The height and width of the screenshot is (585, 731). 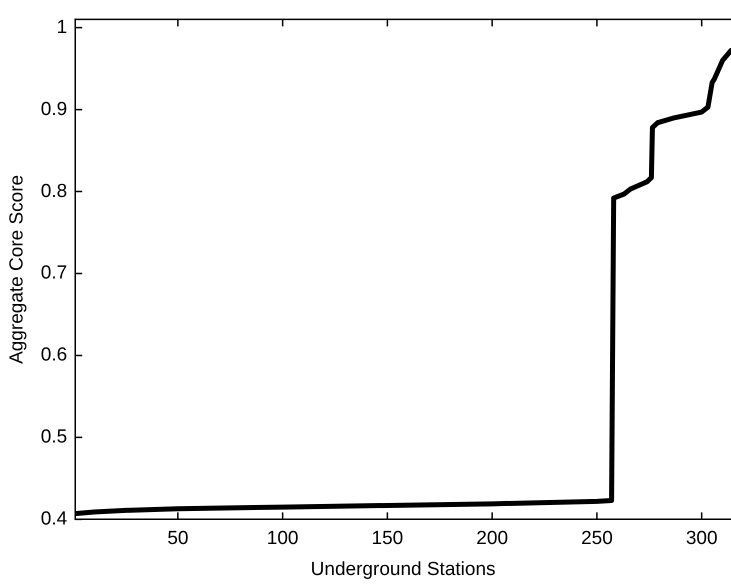 I want to click on x-tick-label: 250, so click(x=597, y=539).